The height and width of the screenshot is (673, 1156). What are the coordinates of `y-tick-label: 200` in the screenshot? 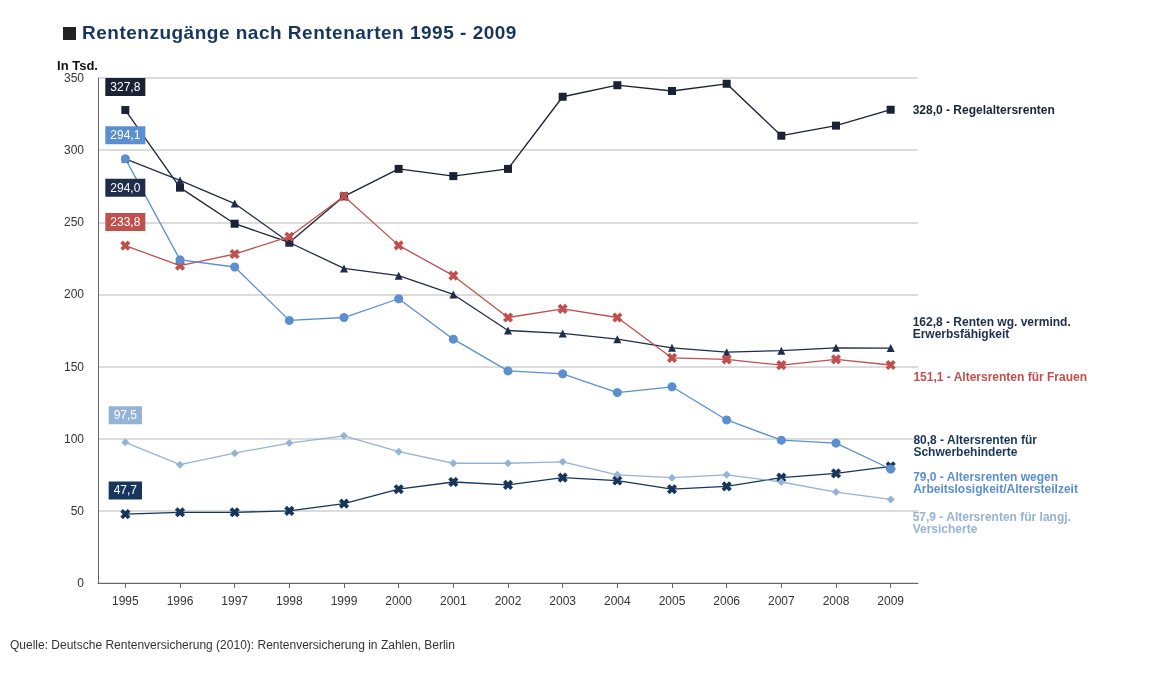 It's located at (74, 294).